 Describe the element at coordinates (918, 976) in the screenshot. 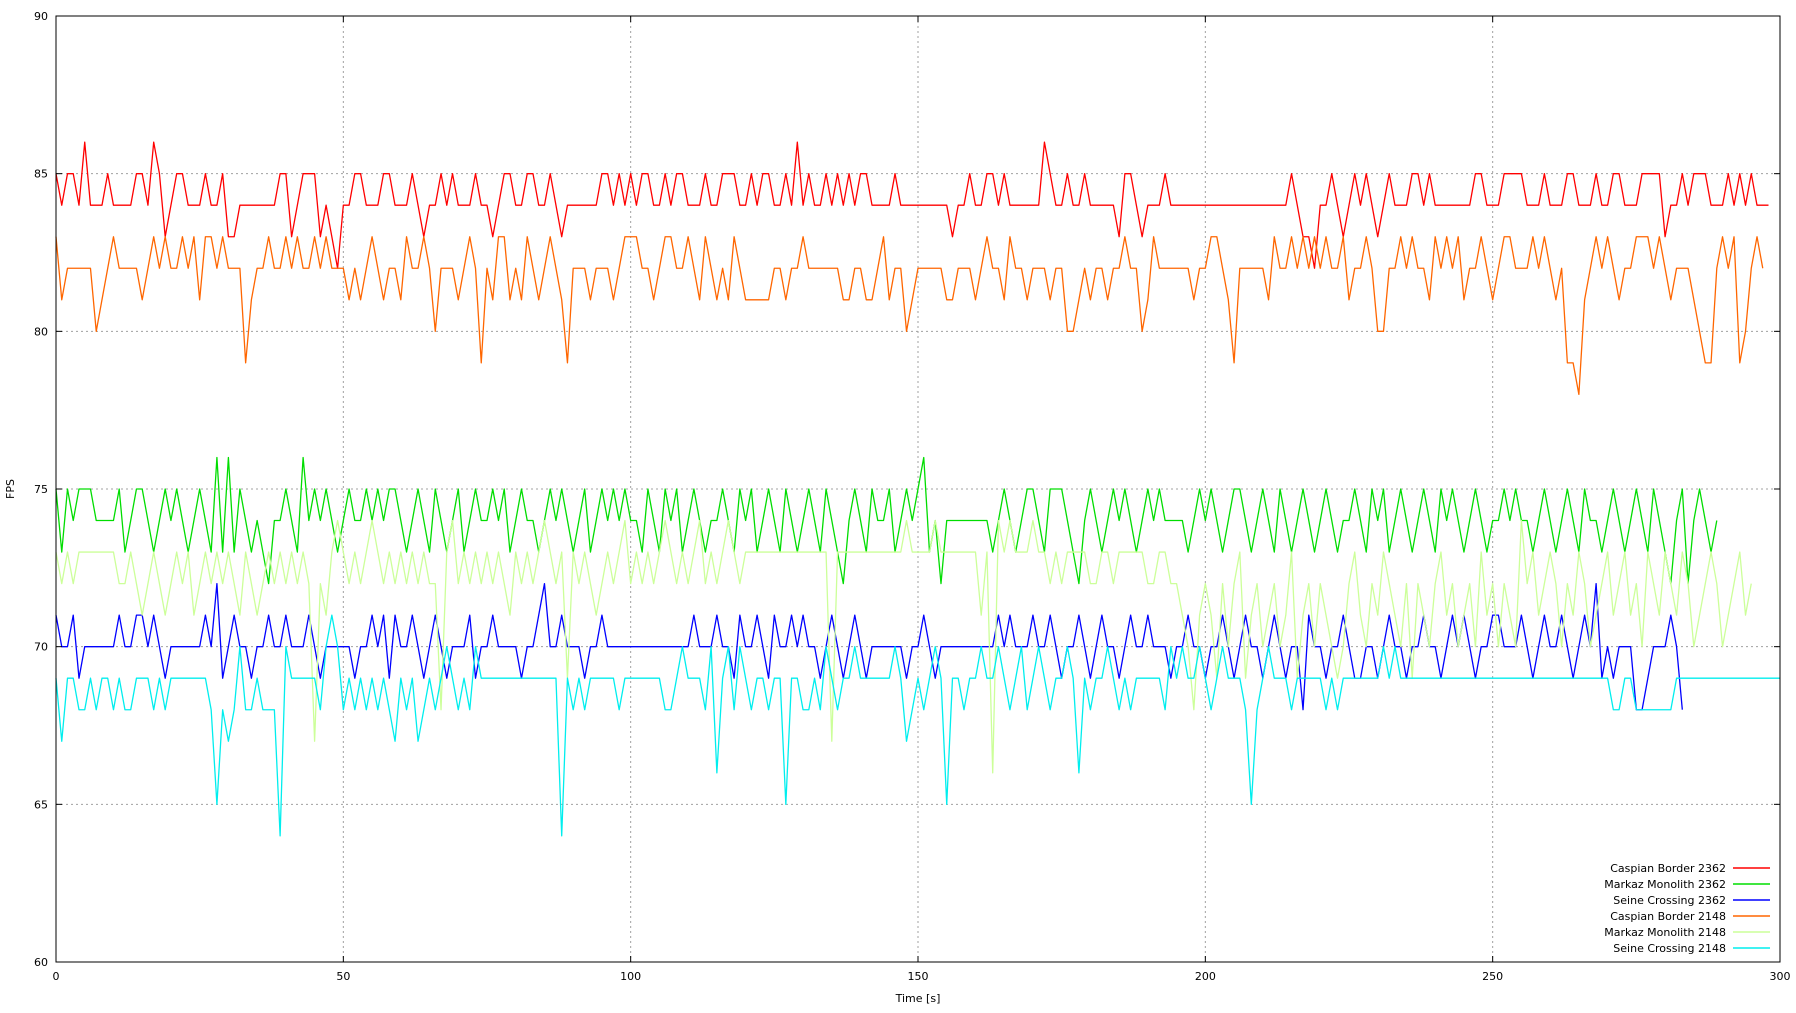

I see `x-tick-label: 150` at that location.